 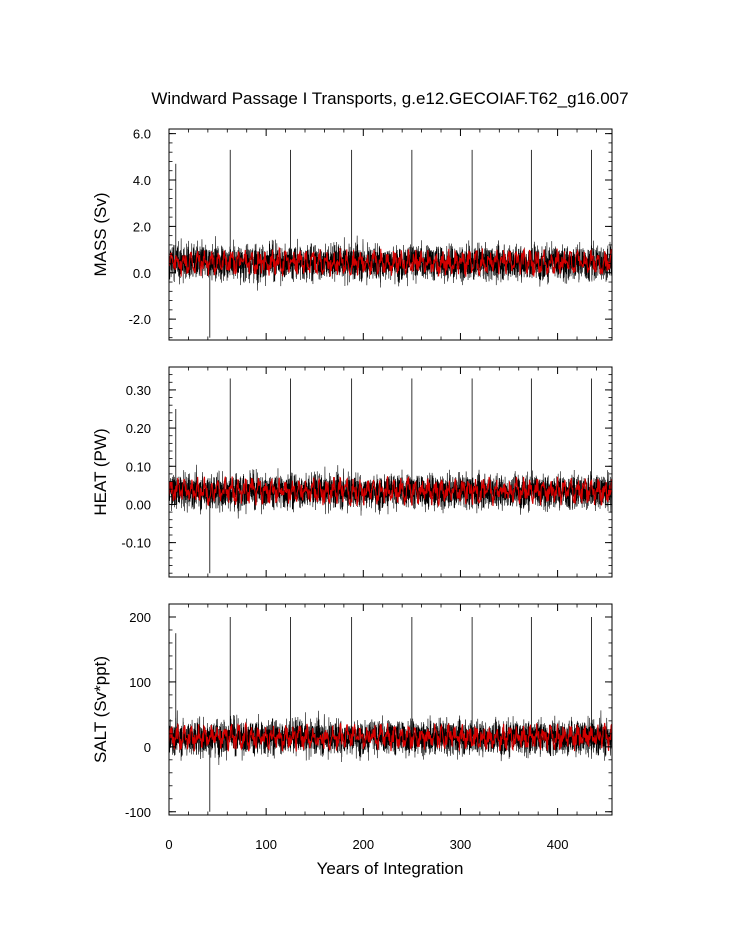 I want to click on y-axis-title: MASS (Sv), so click(x=100, y=234).